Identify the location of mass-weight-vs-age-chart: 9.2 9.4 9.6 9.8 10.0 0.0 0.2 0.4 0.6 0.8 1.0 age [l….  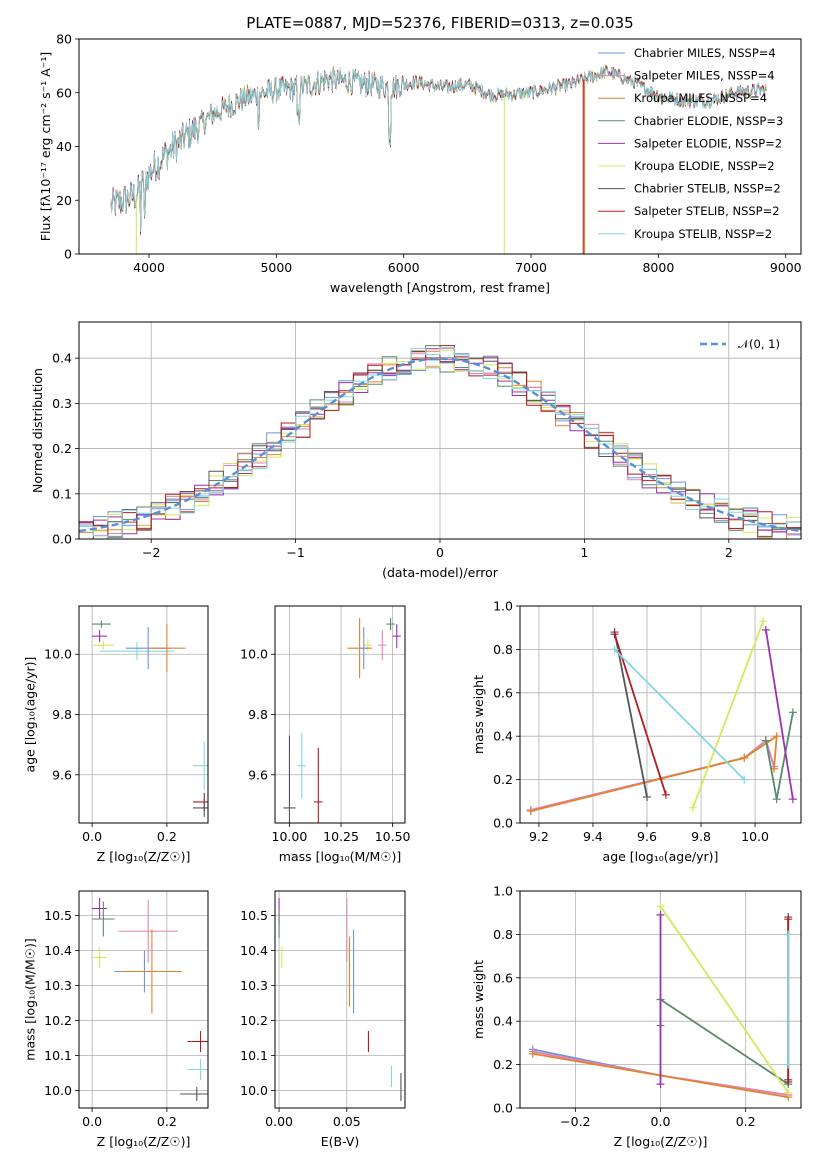
(636, 731).